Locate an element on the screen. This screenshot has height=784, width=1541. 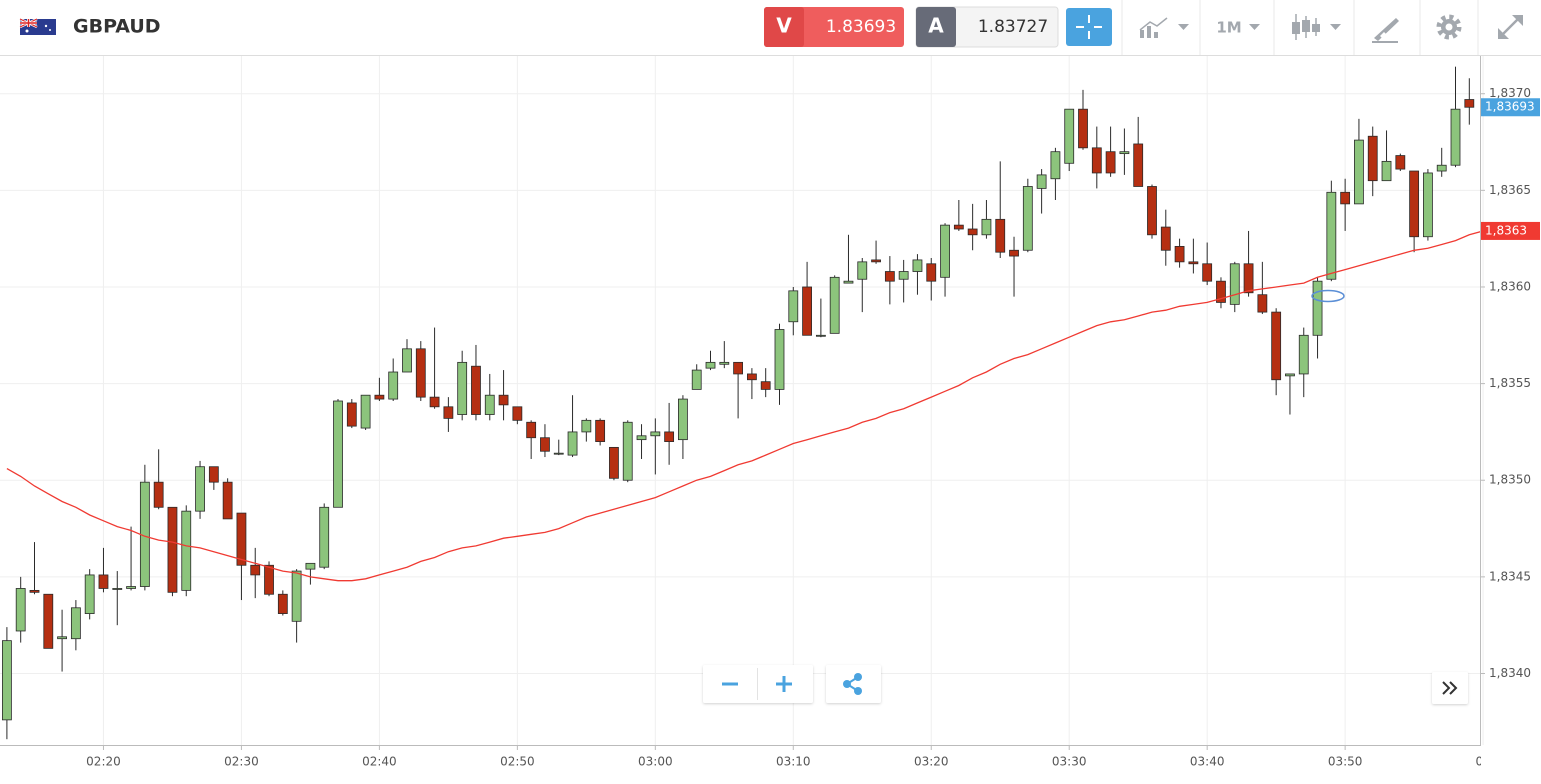
fullscreen-button is located at coordinates (1510, 27).